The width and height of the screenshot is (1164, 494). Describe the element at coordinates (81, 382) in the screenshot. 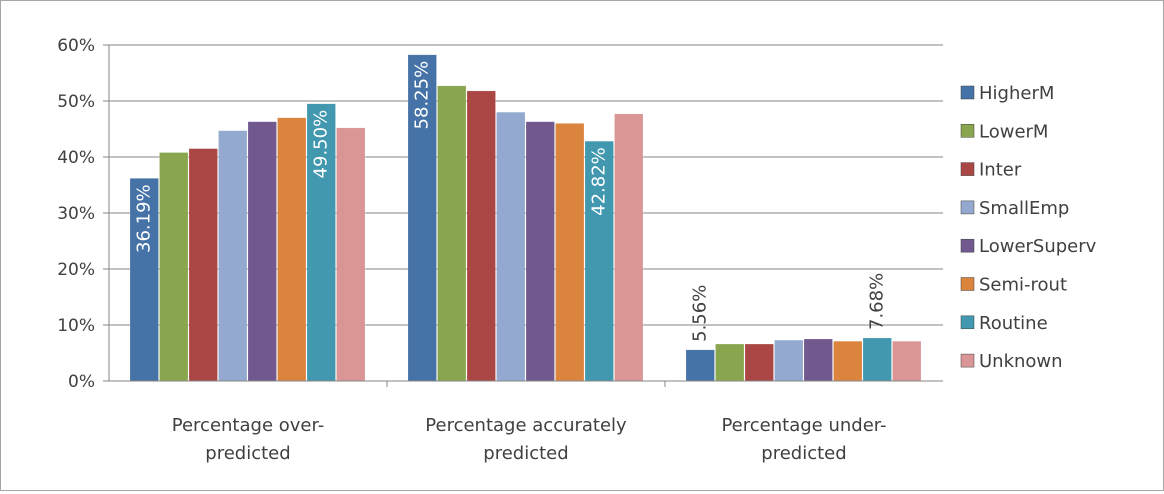

I see `y-tick-label: 0%` at that location.